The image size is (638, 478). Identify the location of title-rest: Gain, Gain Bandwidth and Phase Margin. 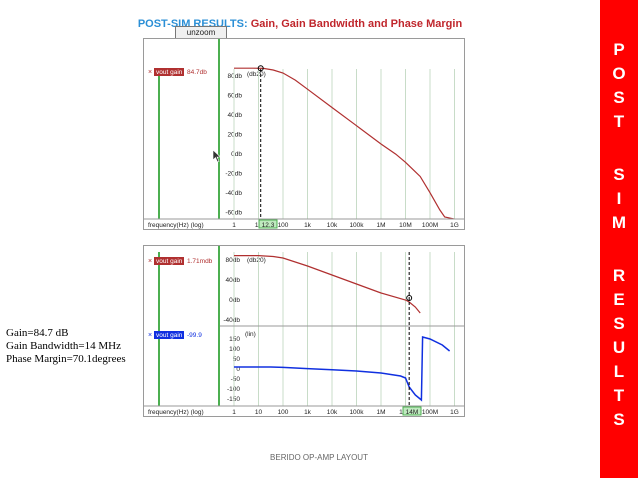
(356, 24).